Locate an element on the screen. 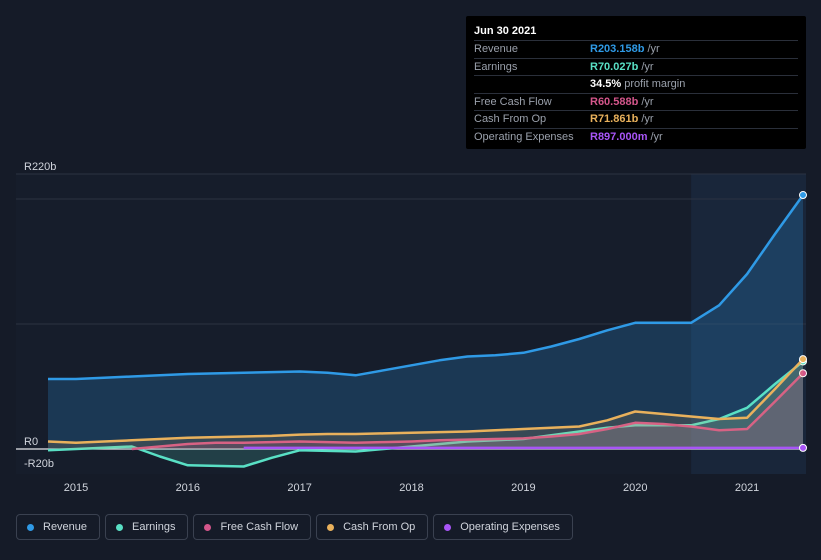  tooltip-unit: profit margin is located at coordinates (655, 84).